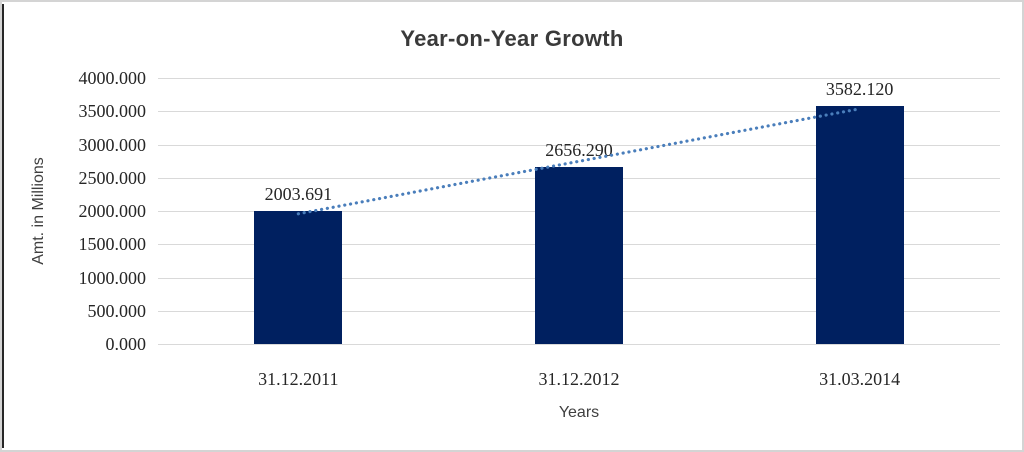 Image resolution: width=1024 pixels, height=452 pixels. Describe the element at coordinates (112, 177) in the screenshot. I see `y-tick-label: 2500.000` at that location.